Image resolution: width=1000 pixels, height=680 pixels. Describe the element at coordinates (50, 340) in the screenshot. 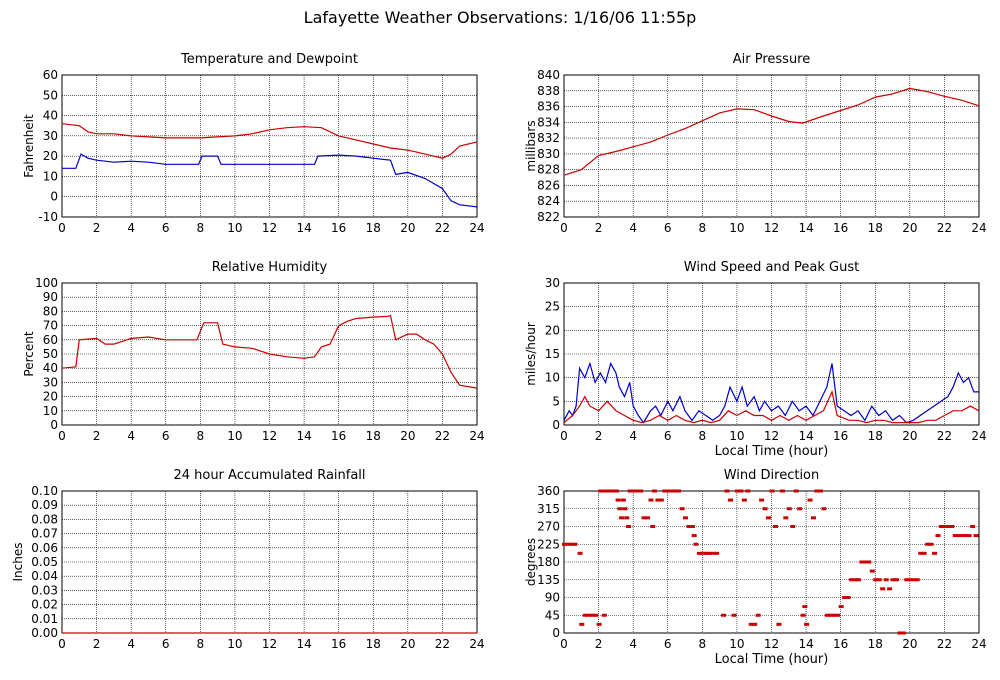

I see `y-tick-label: 60` at that location.